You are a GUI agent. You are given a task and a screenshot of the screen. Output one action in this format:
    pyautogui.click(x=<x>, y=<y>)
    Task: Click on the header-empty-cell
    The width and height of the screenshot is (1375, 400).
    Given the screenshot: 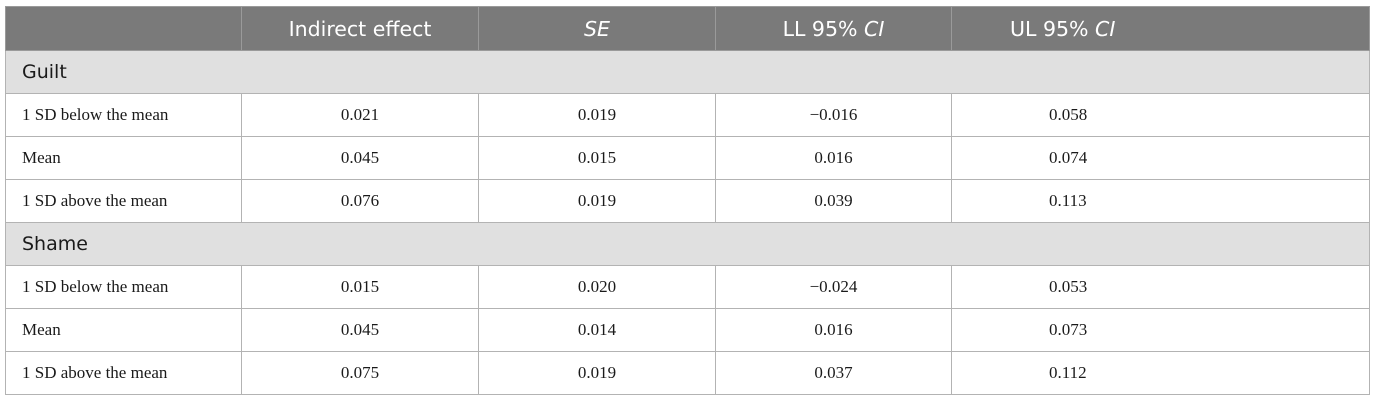 What is the action you would take?
    pyautogui.click(x=123, y=28)
    